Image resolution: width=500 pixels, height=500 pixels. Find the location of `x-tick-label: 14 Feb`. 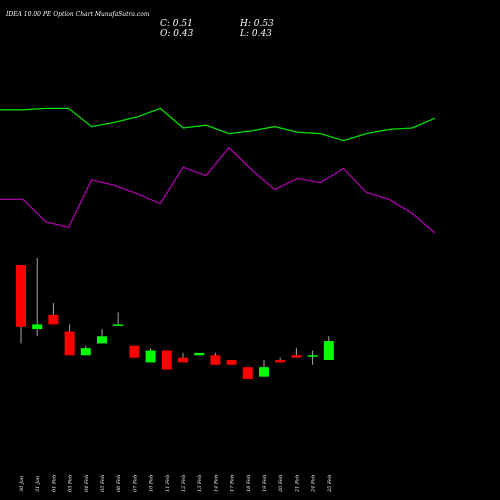

x-tick-label: 14 Feb is located at coordinates (216, 483).